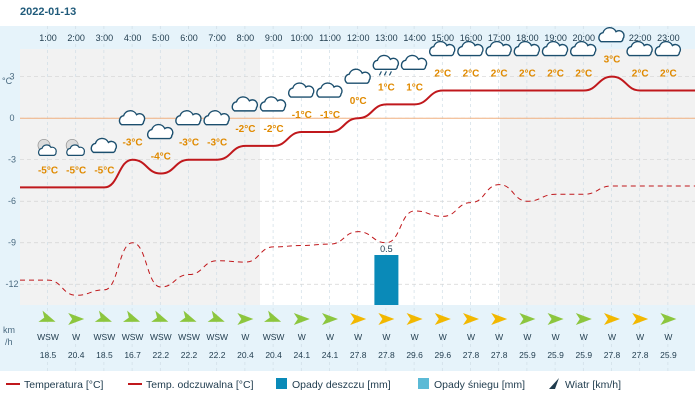 The height and width of the screenshot is (408, 695). I want to click on wind-unit-top: km, so click(9, 330).